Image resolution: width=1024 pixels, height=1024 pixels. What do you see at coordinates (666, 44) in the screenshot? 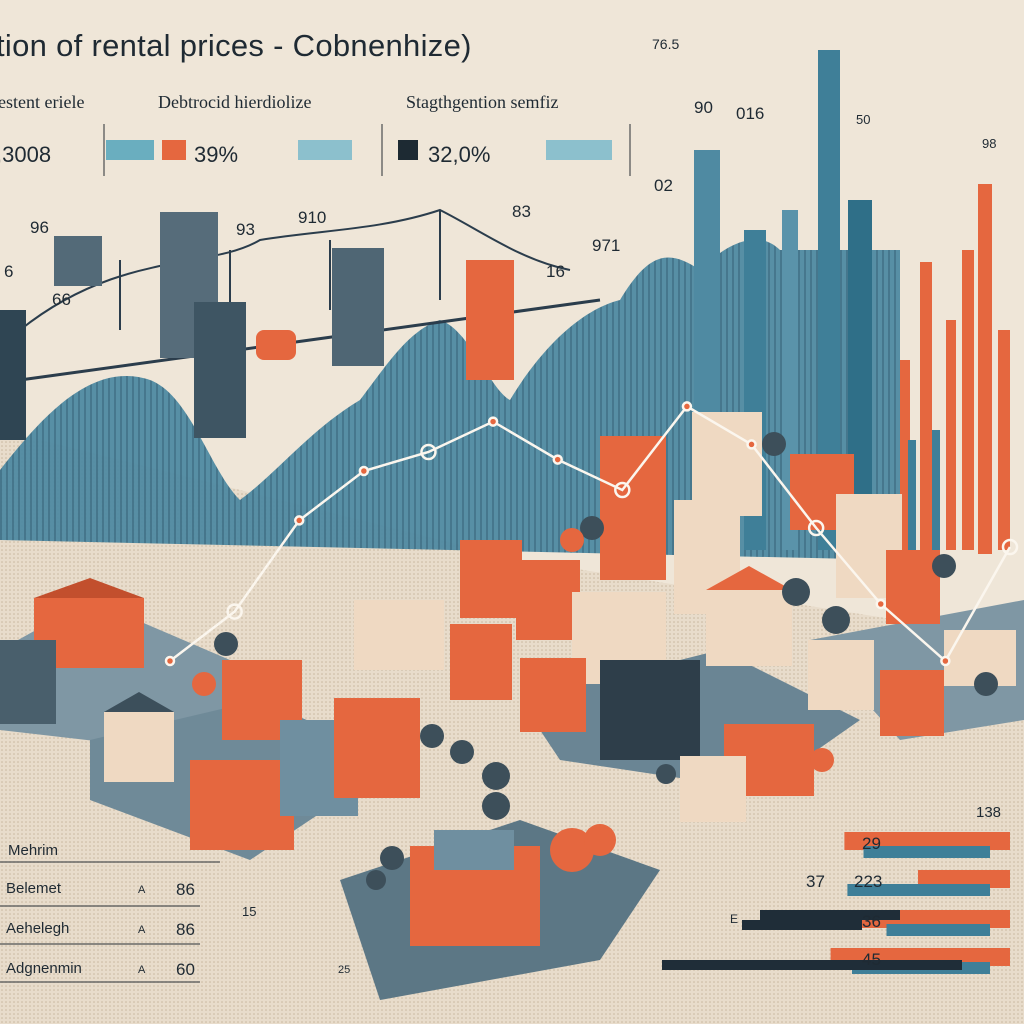
I see `scatter-label: 76.5` at bounding box center [666, 44].